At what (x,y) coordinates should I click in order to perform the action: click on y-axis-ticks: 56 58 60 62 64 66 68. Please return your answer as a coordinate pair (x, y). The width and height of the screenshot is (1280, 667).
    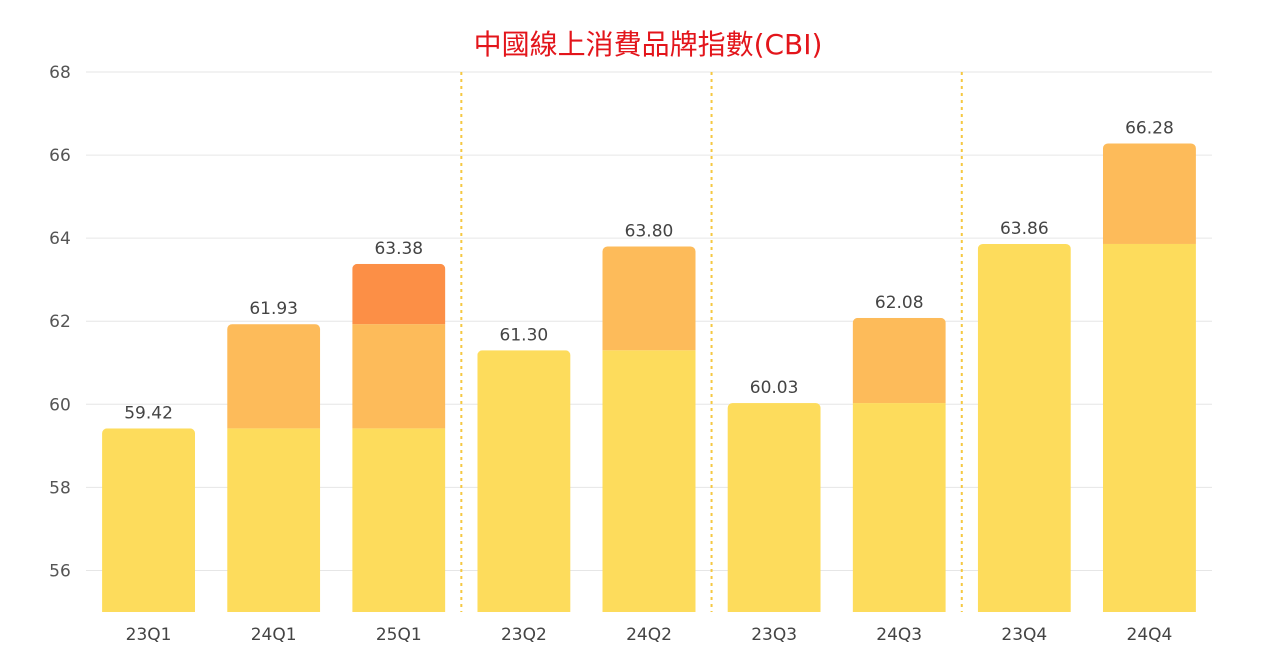
    Looking at the image, I should click on (60, 322).